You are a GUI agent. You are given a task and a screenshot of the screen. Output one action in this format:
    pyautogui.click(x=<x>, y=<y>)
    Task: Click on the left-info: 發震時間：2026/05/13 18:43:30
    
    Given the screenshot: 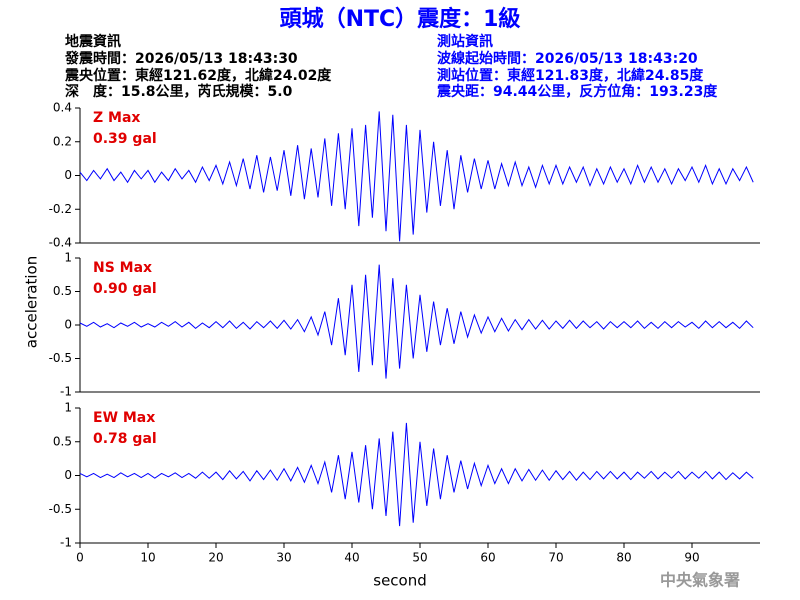 What is the action you would take?
    pyautogui.click(x=181, y=58)
    